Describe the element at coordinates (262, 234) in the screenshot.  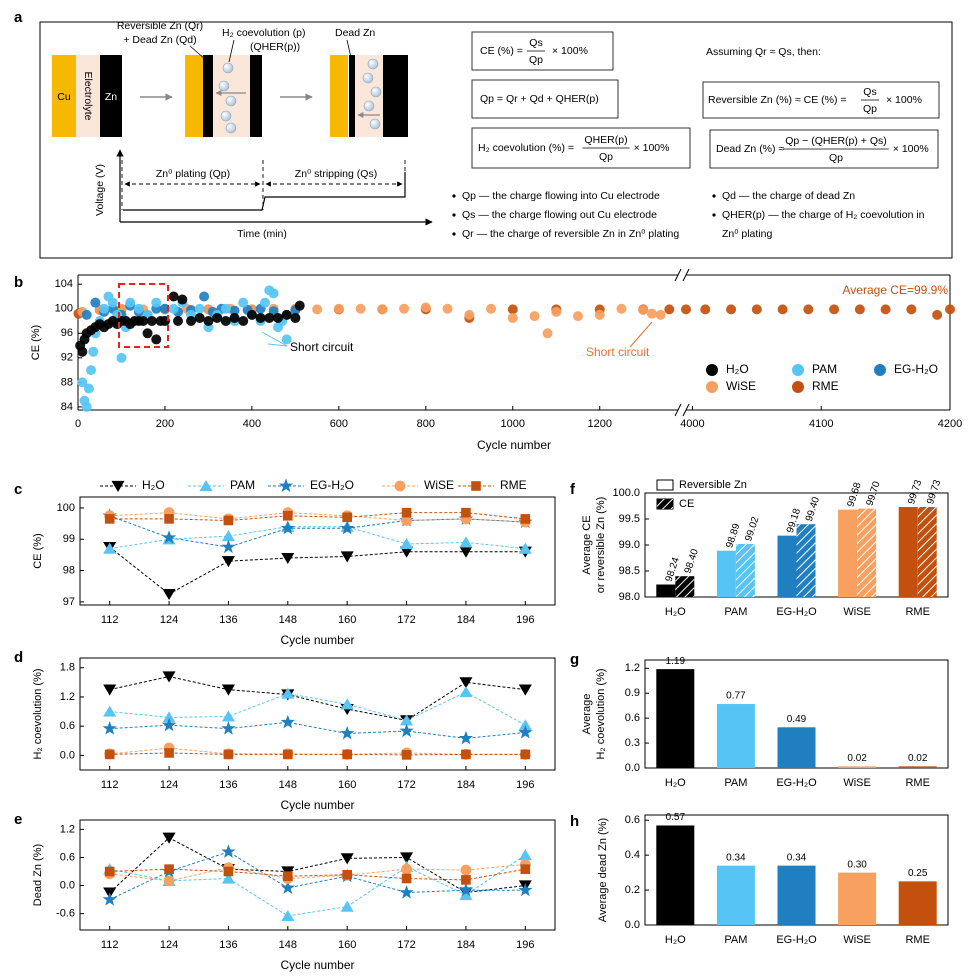
I see `time-label: Time (min)` at that location.